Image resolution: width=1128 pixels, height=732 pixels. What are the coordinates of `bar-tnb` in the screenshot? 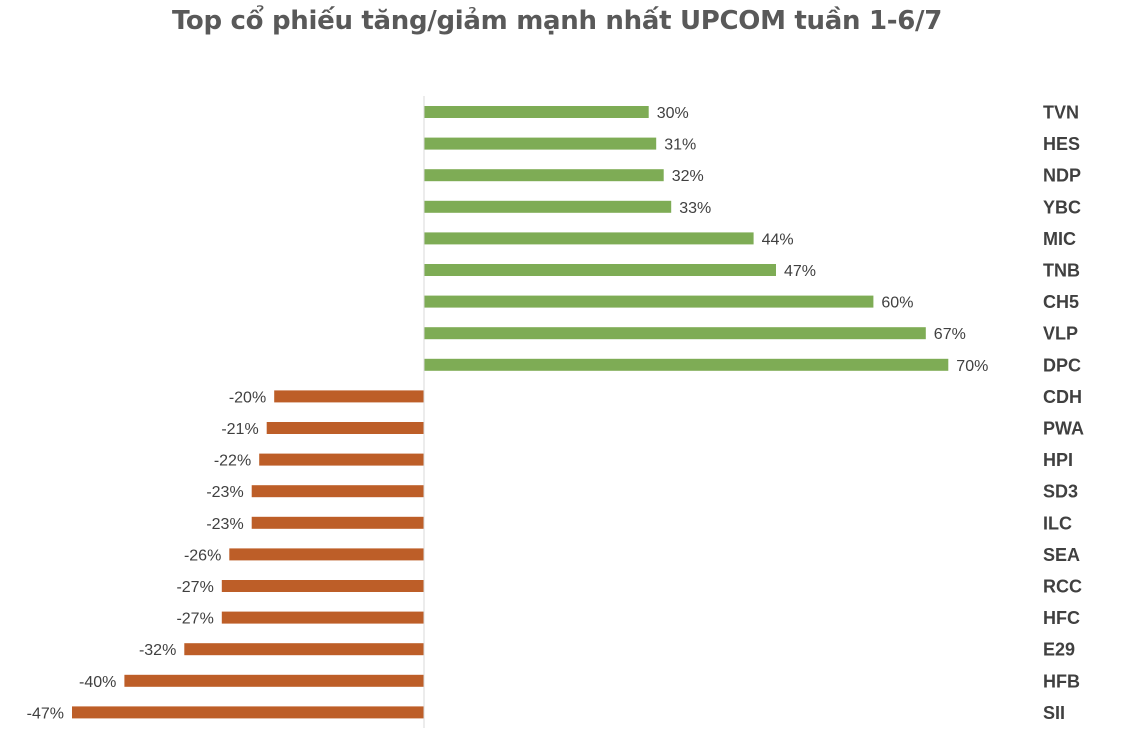 It's located at (600, 270).